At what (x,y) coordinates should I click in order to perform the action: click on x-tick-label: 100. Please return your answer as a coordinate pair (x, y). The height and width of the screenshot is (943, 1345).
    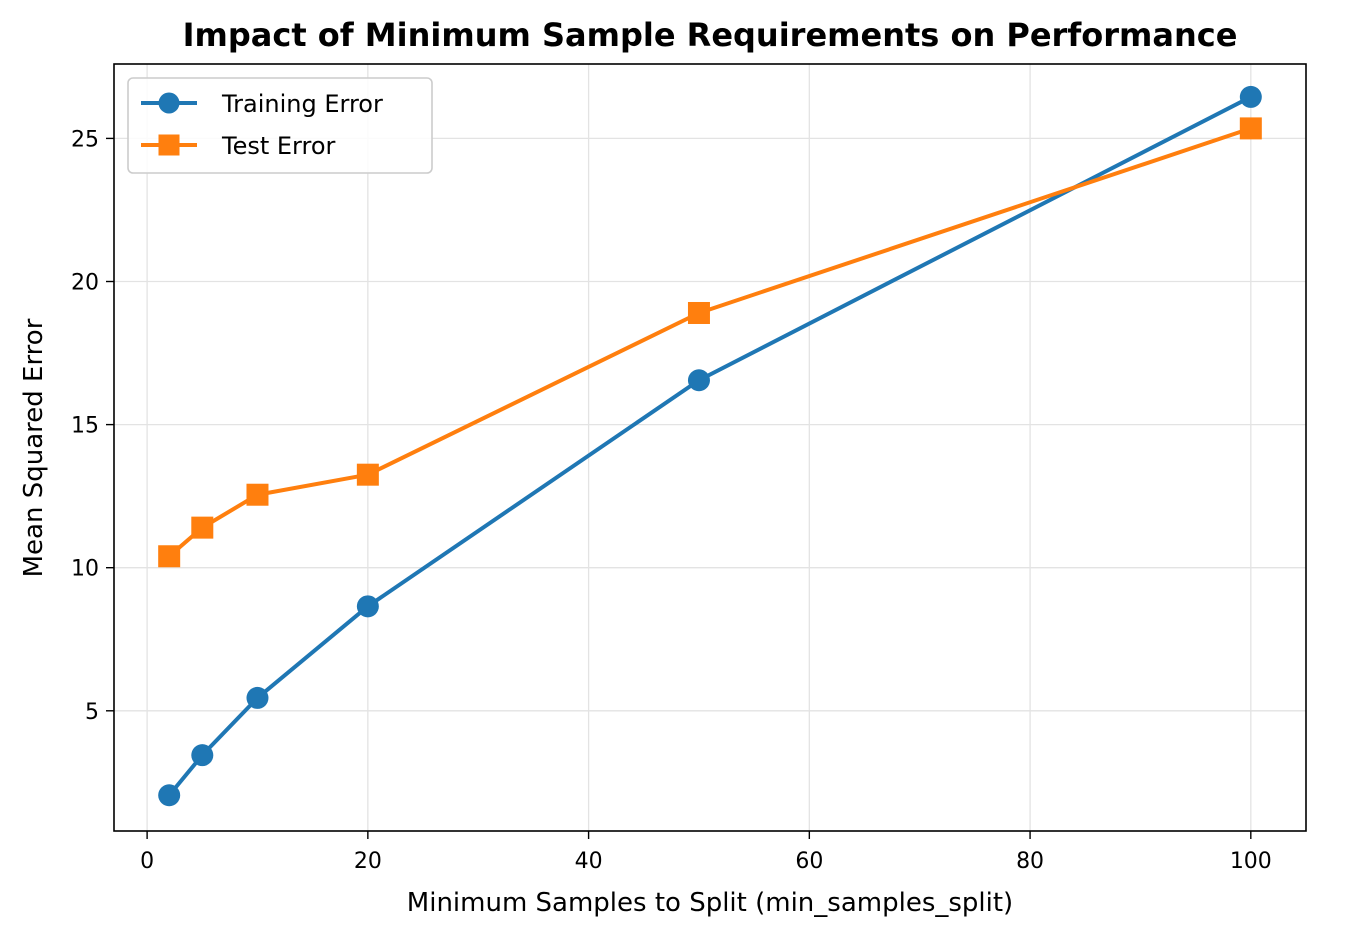
    Looking at the image, I should click on (1251, 861).